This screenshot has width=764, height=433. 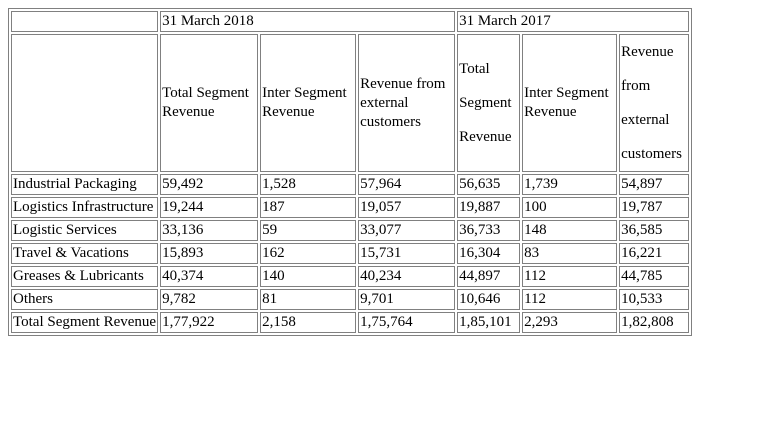 What do you see at coordinates (85, 230) in the screenshot?
I see `row-label: Logistic Services` at bounding box center [85, 230].